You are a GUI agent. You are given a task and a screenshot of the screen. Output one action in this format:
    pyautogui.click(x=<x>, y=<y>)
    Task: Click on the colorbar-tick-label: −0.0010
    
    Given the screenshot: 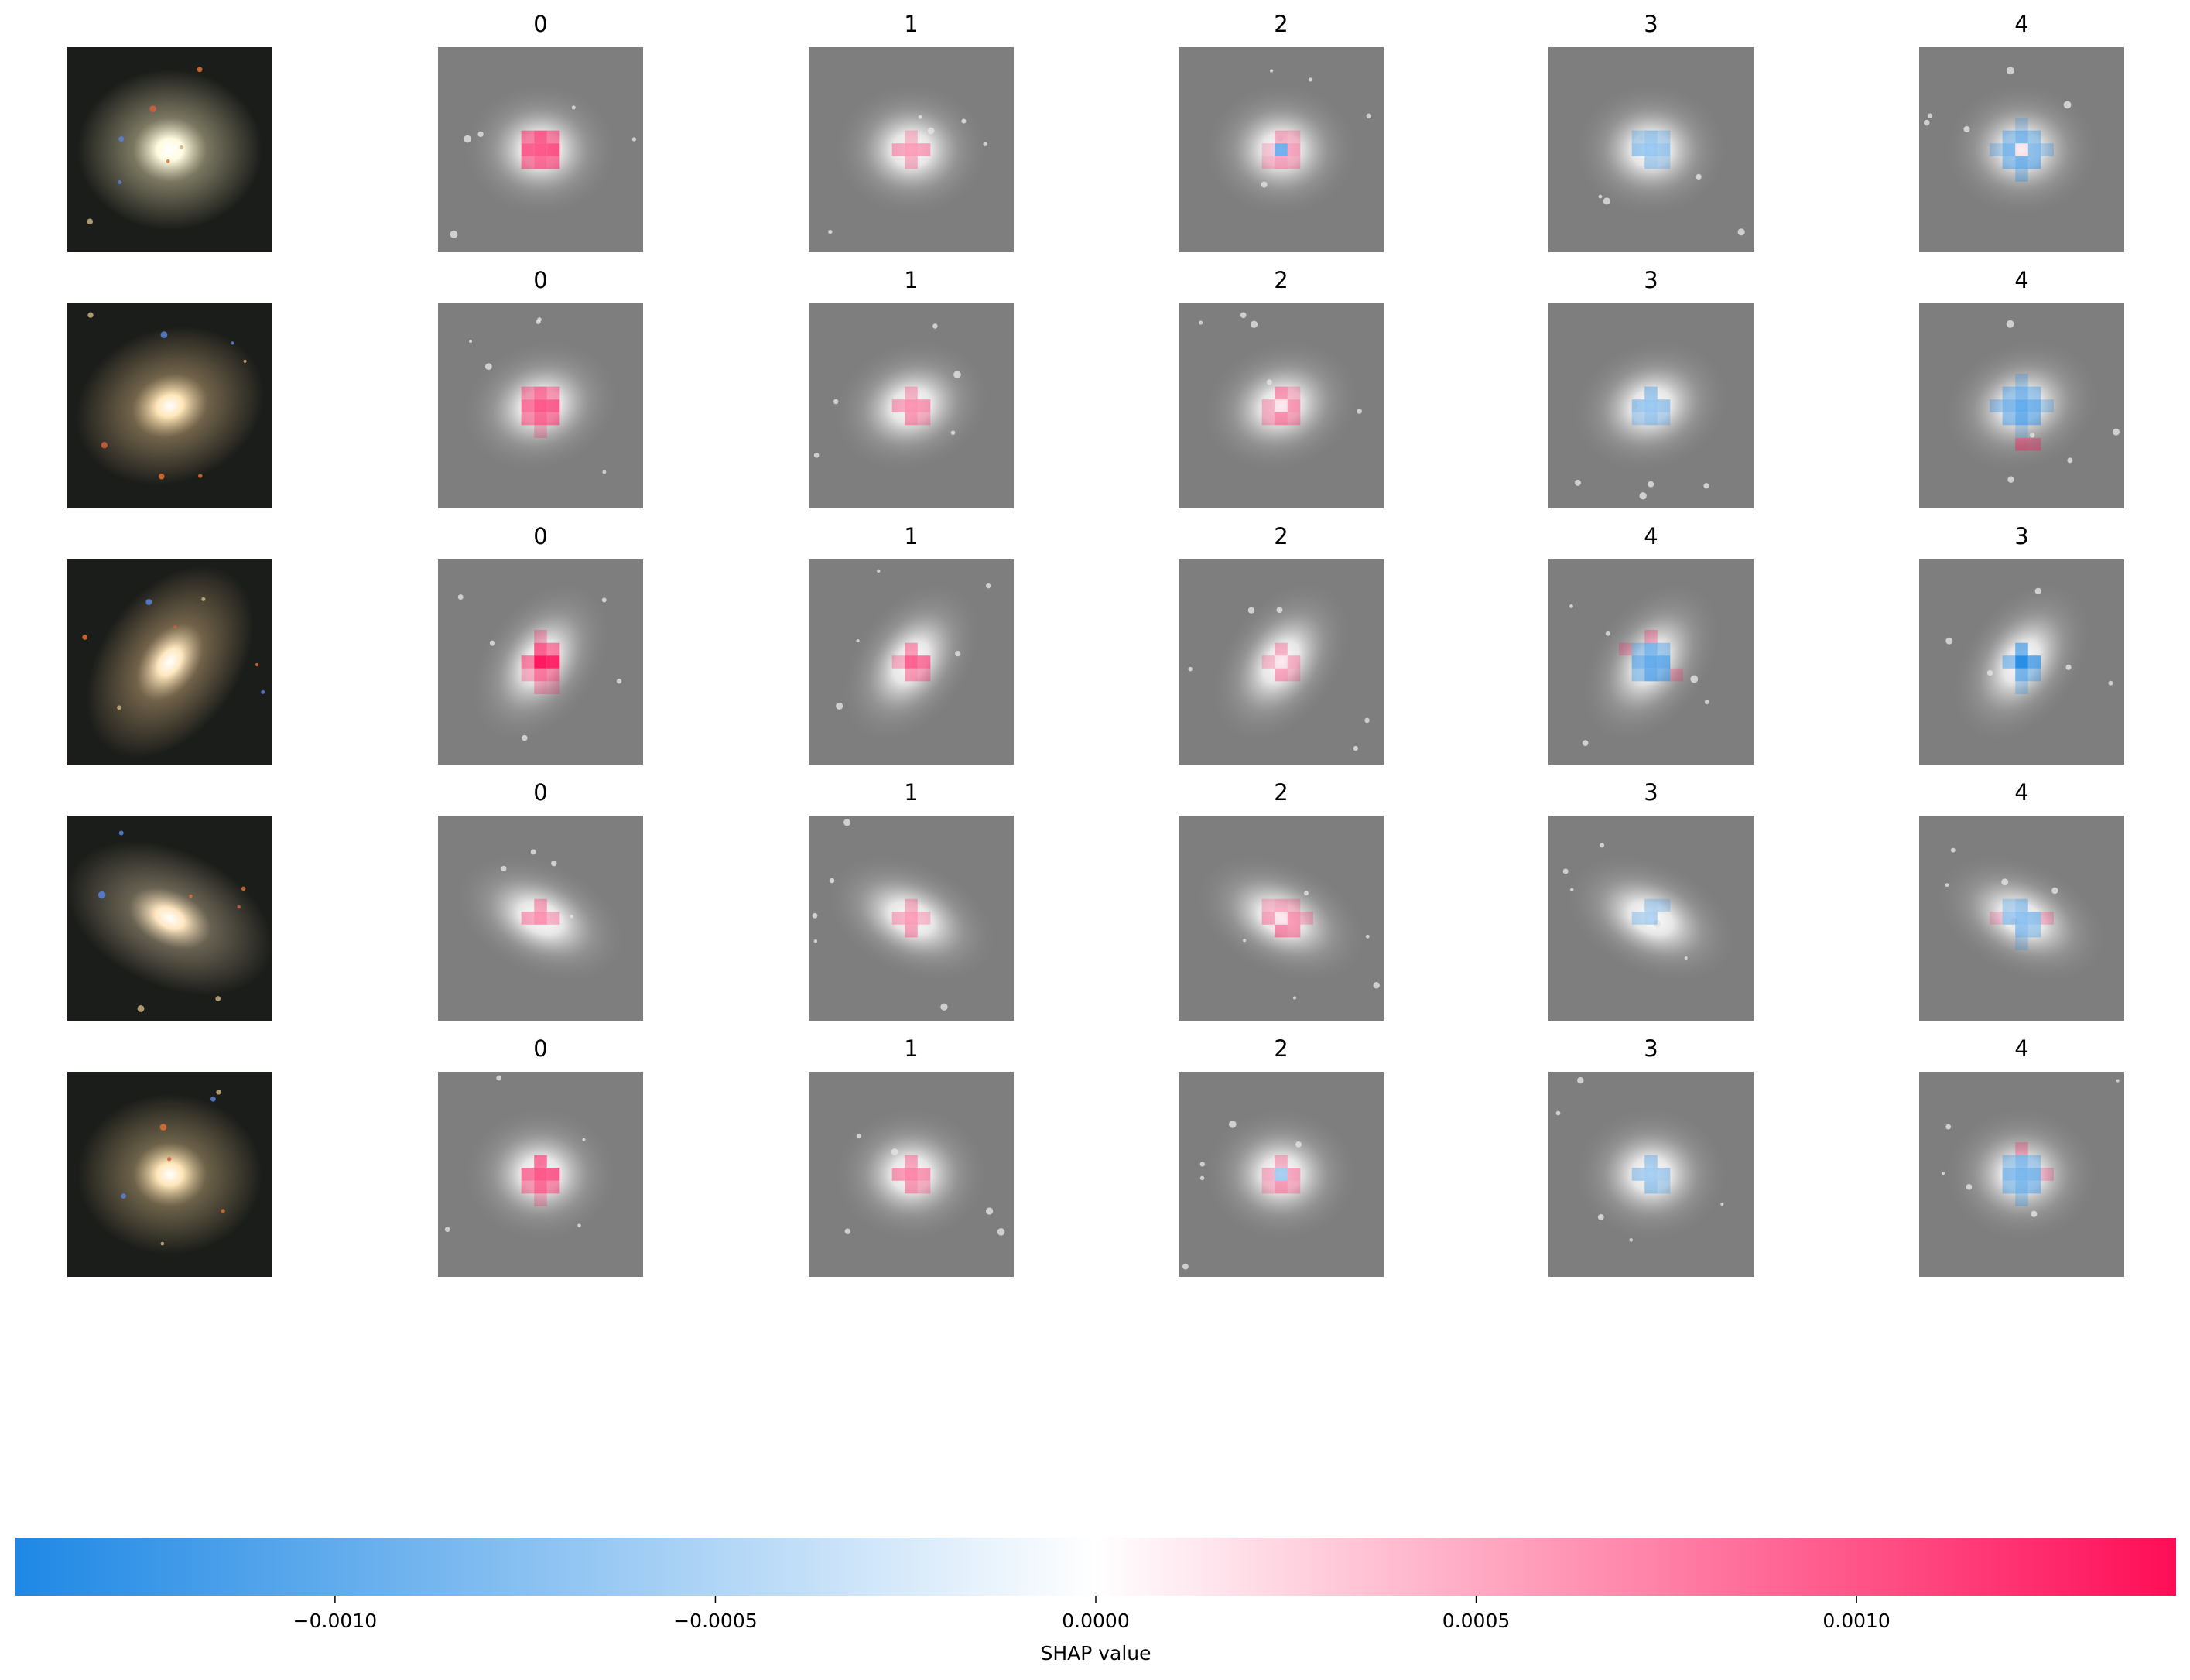 What is the action you would take?
    pyautogui.click(x=335, y=1621)
    